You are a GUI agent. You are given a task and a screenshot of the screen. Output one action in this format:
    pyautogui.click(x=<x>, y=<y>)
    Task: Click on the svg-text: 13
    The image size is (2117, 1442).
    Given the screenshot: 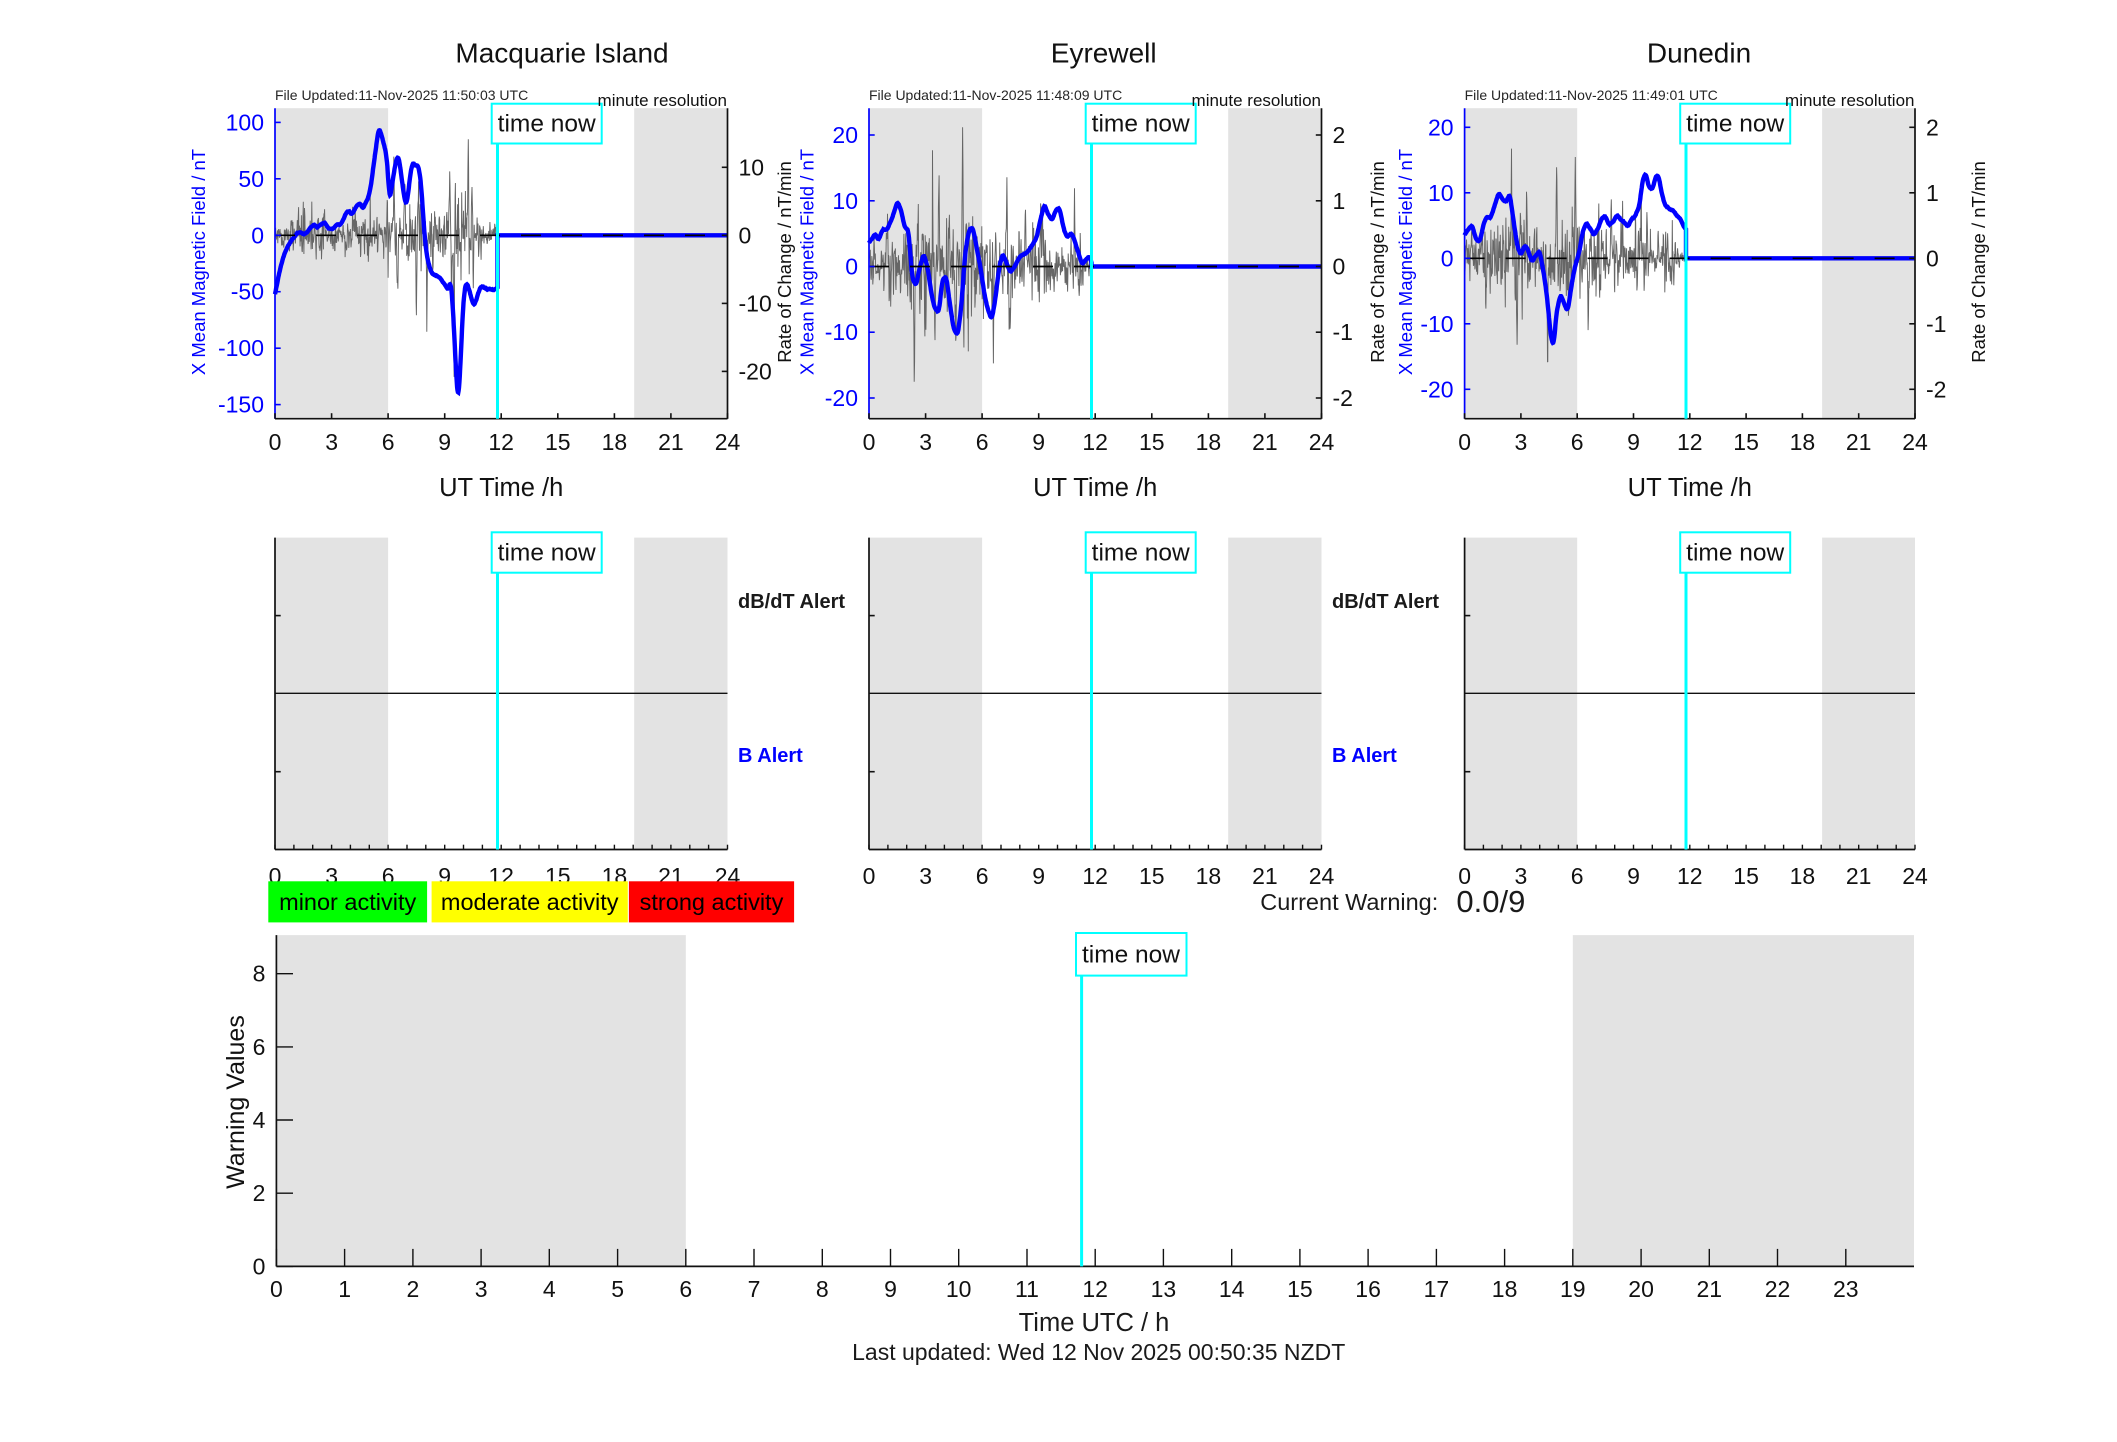 What is the action you would take?
    pyautogui.click(x=1164, y=1289)
    